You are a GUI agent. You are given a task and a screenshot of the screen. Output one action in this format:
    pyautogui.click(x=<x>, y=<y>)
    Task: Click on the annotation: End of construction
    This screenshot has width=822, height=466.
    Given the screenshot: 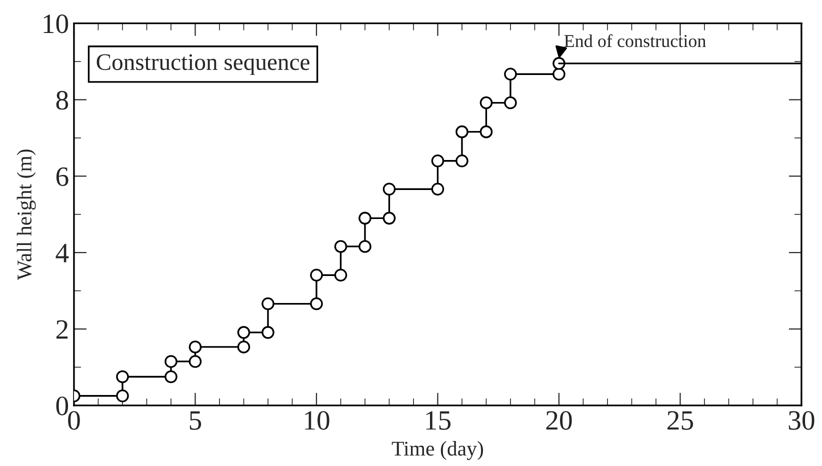 What is the action you would take?
    pyautogui.click(x=635, y=41)
    